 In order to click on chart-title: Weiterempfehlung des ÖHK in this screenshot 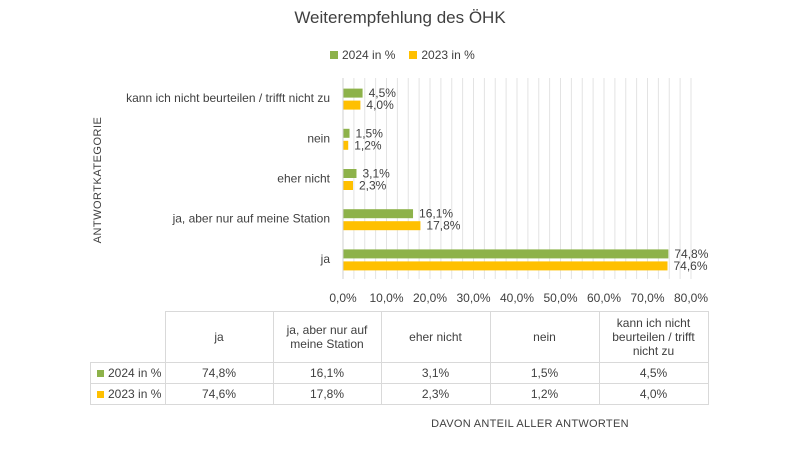, I will do `click(400, 17)`.